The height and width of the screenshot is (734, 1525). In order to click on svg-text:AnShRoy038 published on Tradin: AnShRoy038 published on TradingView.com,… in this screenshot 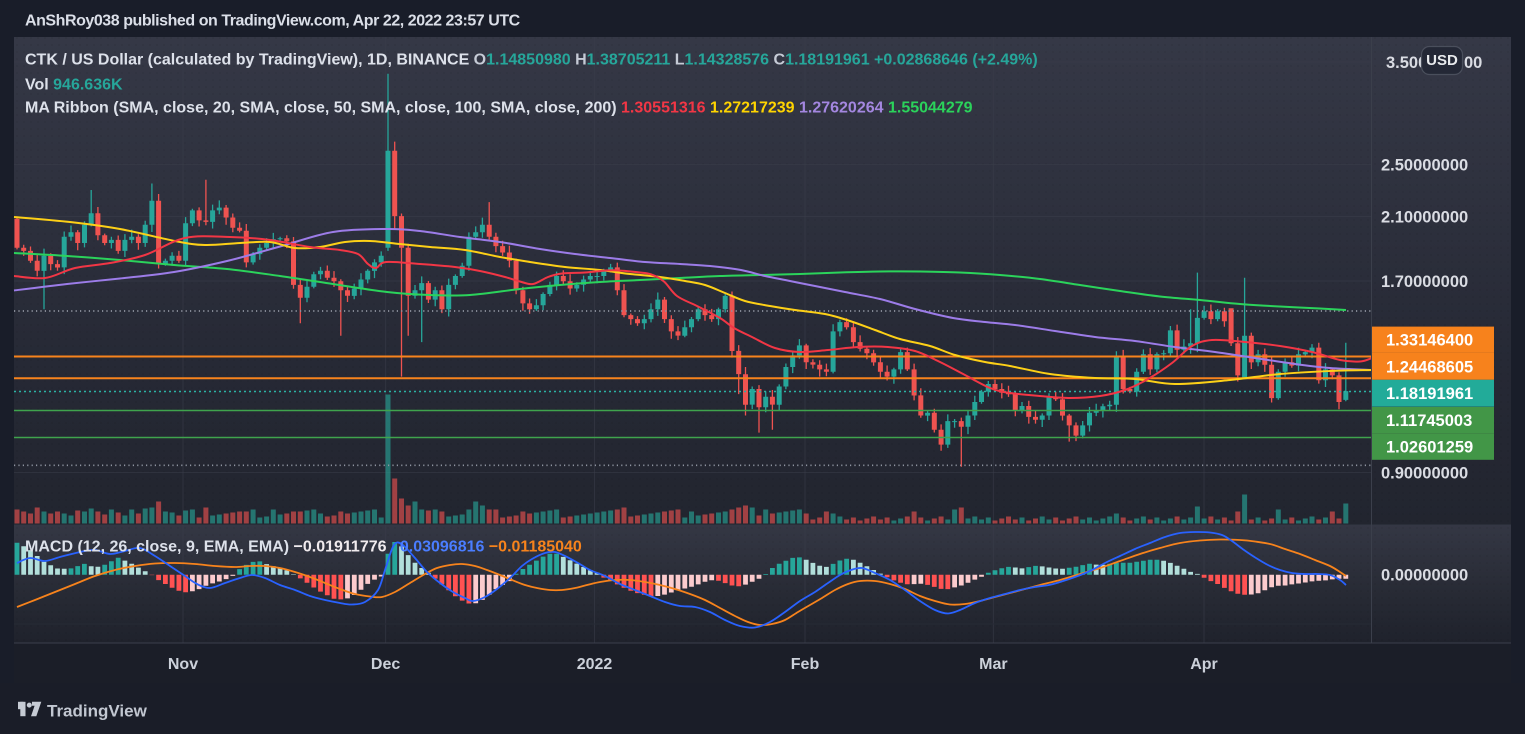, I will do `click(273, 21)`.